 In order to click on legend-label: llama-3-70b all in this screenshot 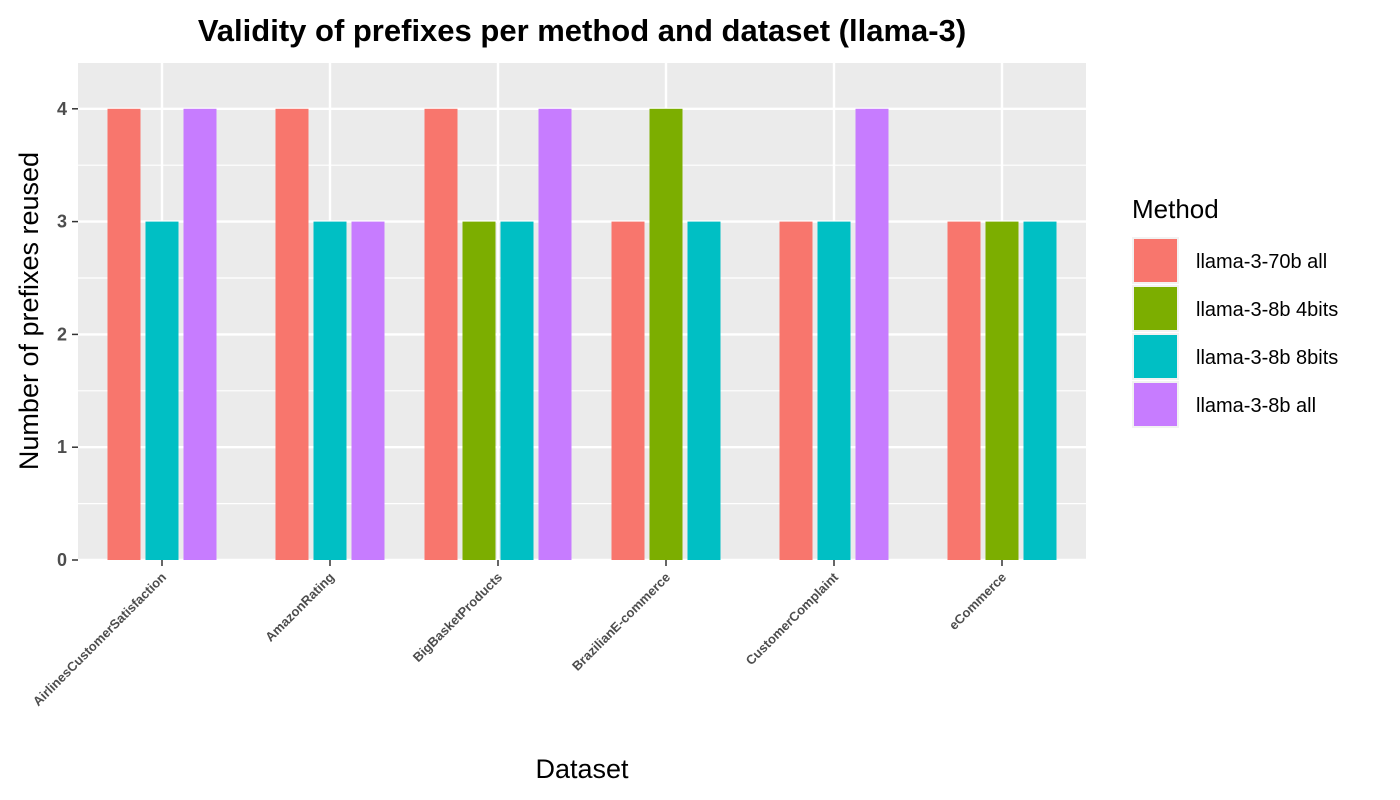, I will do `click(1261, 262)`.